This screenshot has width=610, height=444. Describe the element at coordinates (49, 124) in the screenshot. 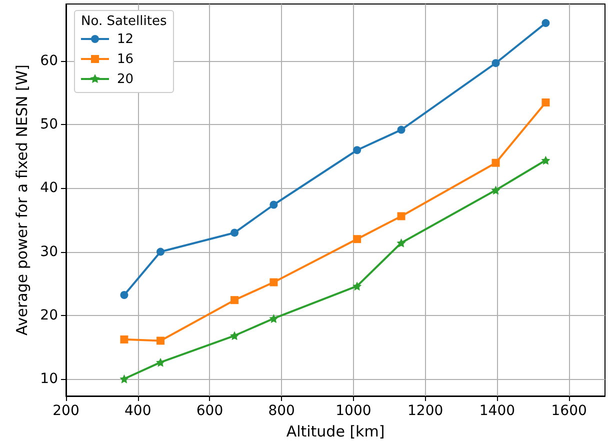

I see `y-tick-label: 50` at that location.